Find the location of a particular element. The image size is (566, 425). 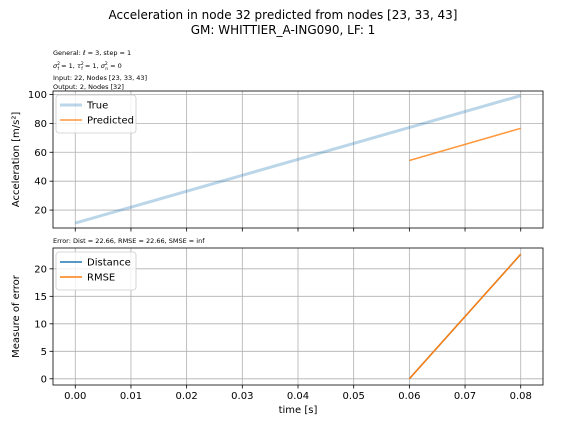

error-xtick-label-1: 0.01 is located at coordinates (131, 396).